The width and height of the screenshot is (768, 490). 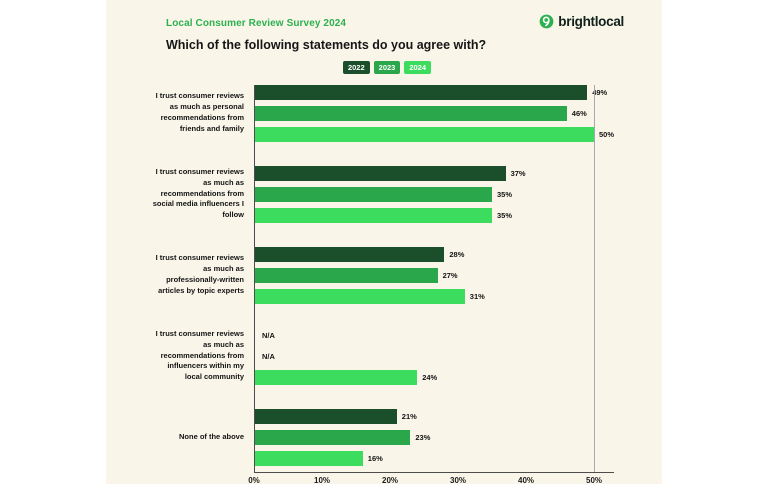 I want to click on bar-stack: N/A N/A 24%, so click(x=439, y=356).